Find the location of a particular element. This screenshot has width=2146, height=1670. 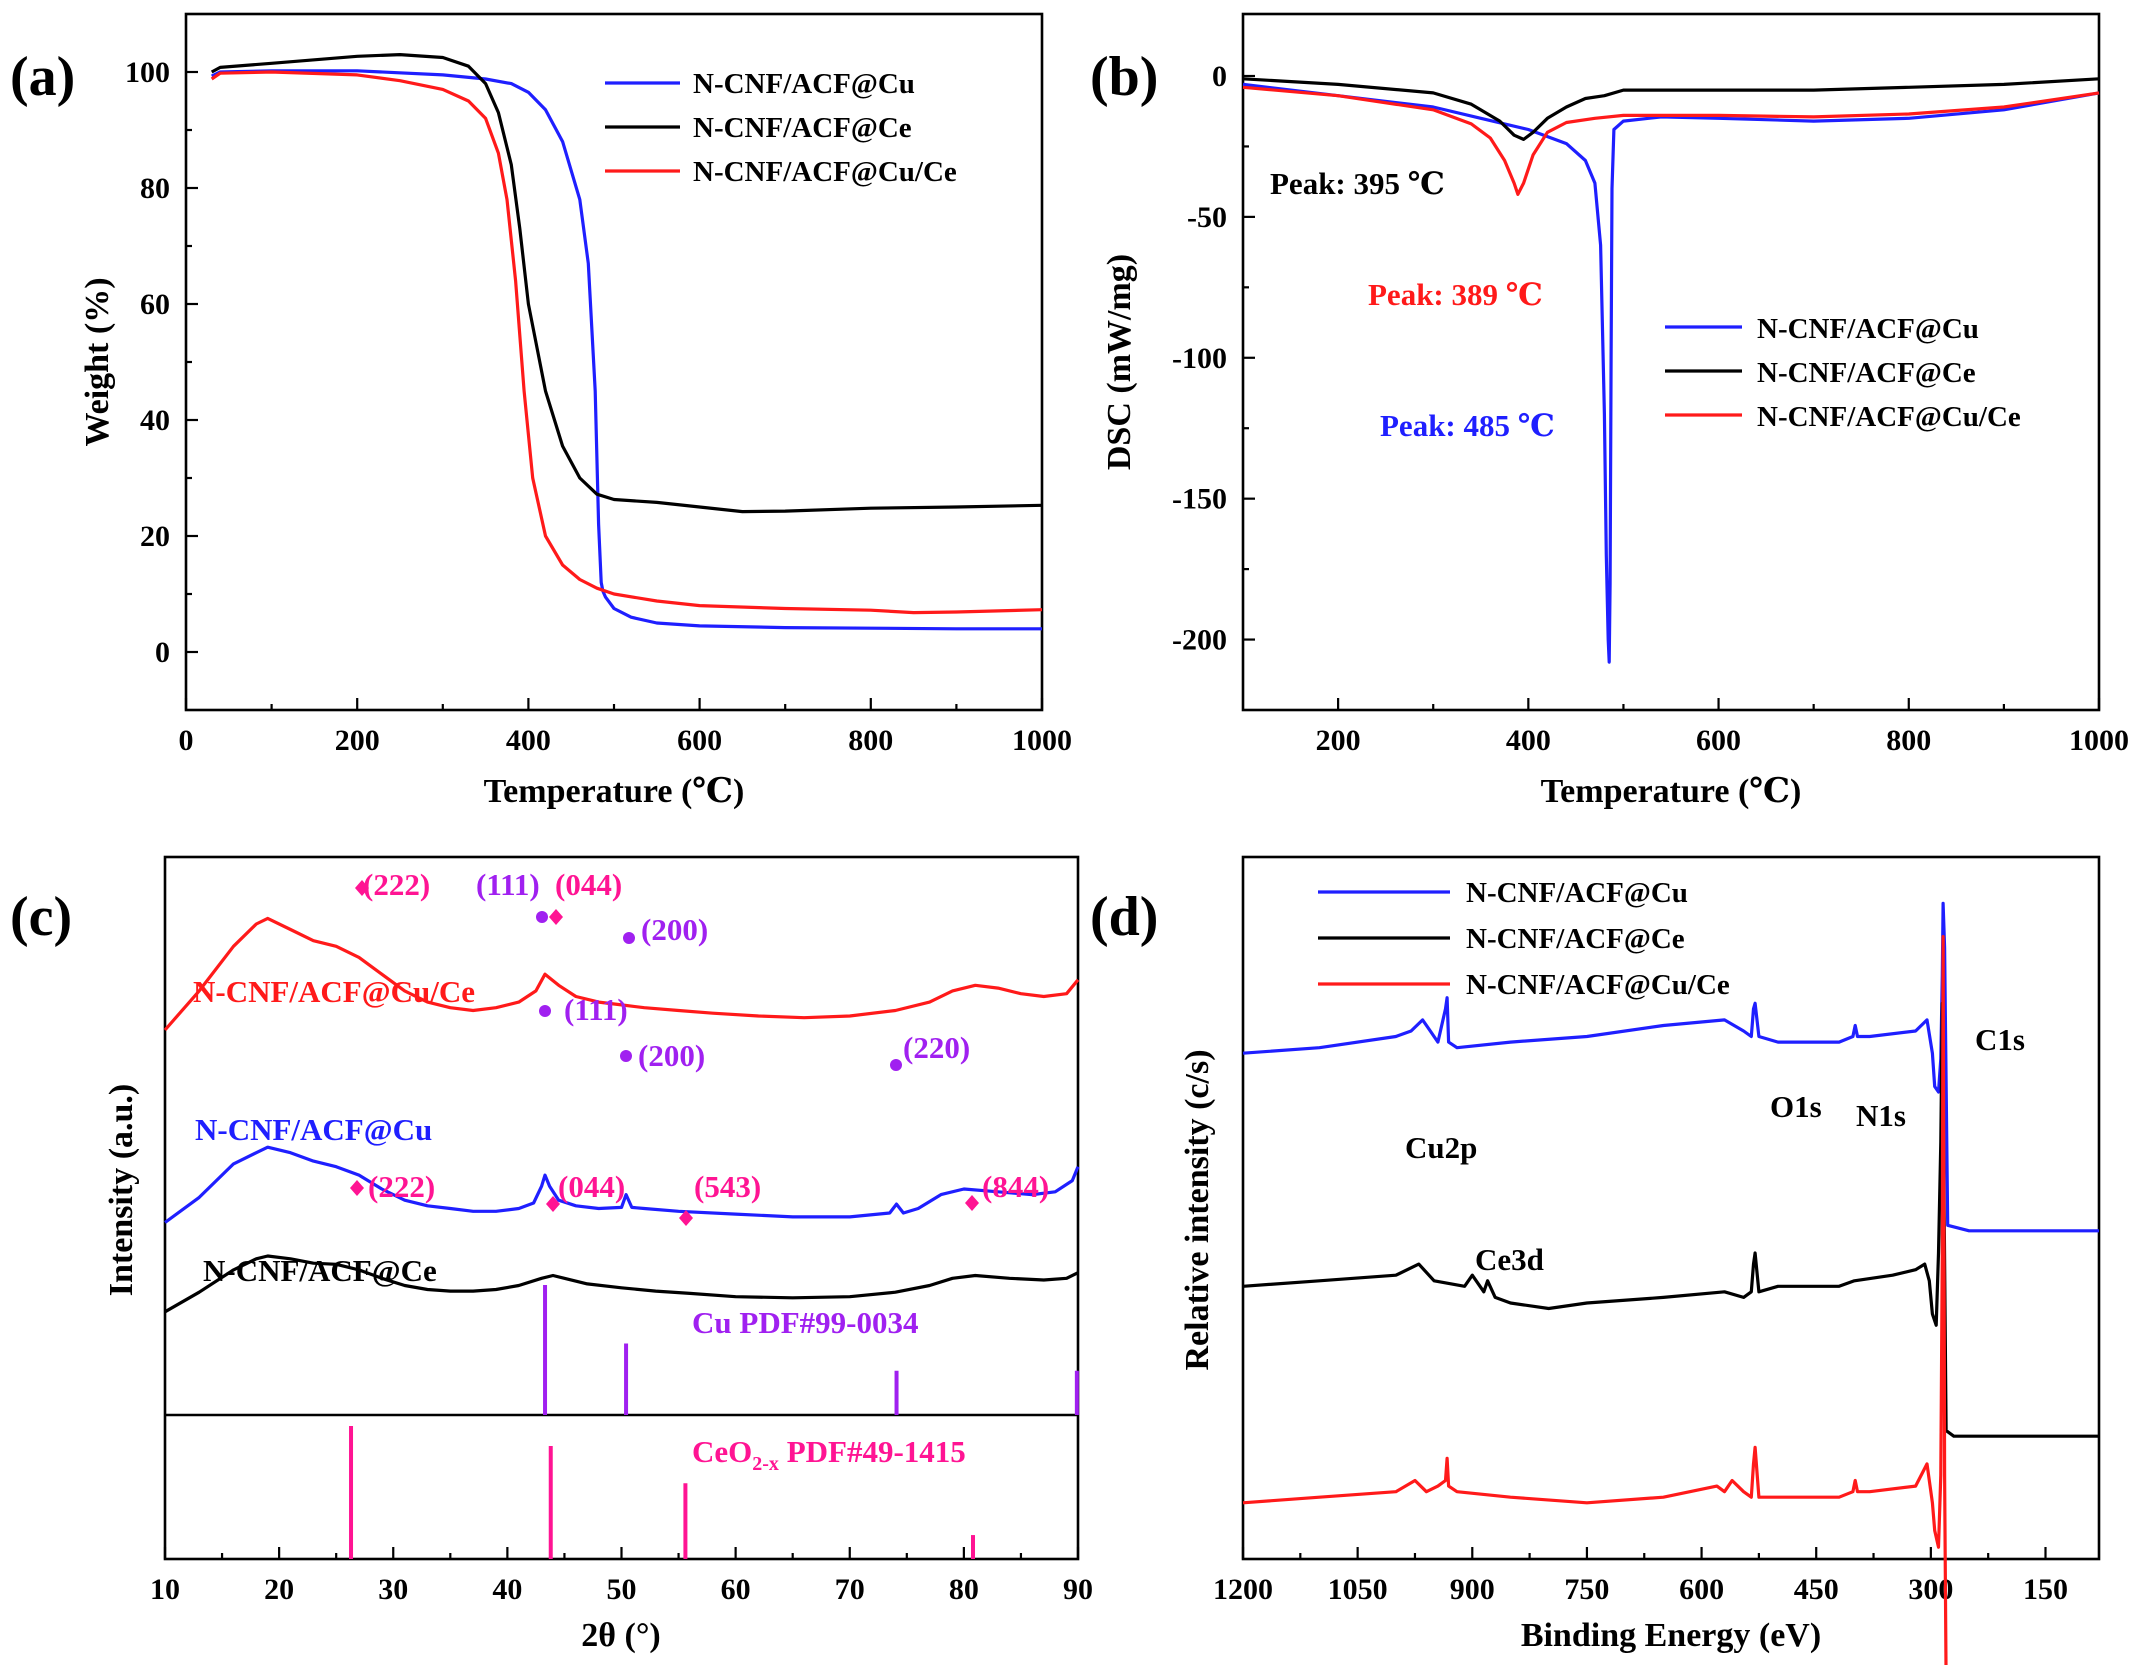

d-xtick-label-450: 450 is located at coordinates (1816, 1589).